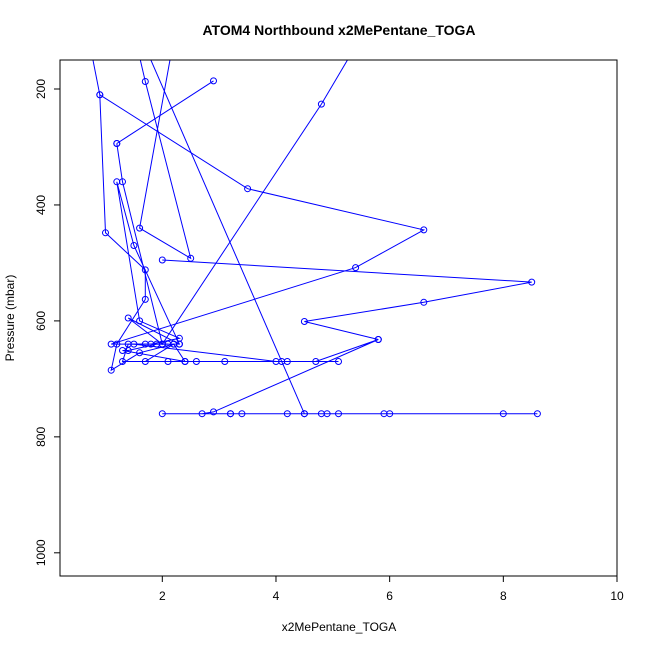 Image resolution: width=650 pixels, height=650 pixels. I want to click on x-tick-label: 10, so click(617, 596).